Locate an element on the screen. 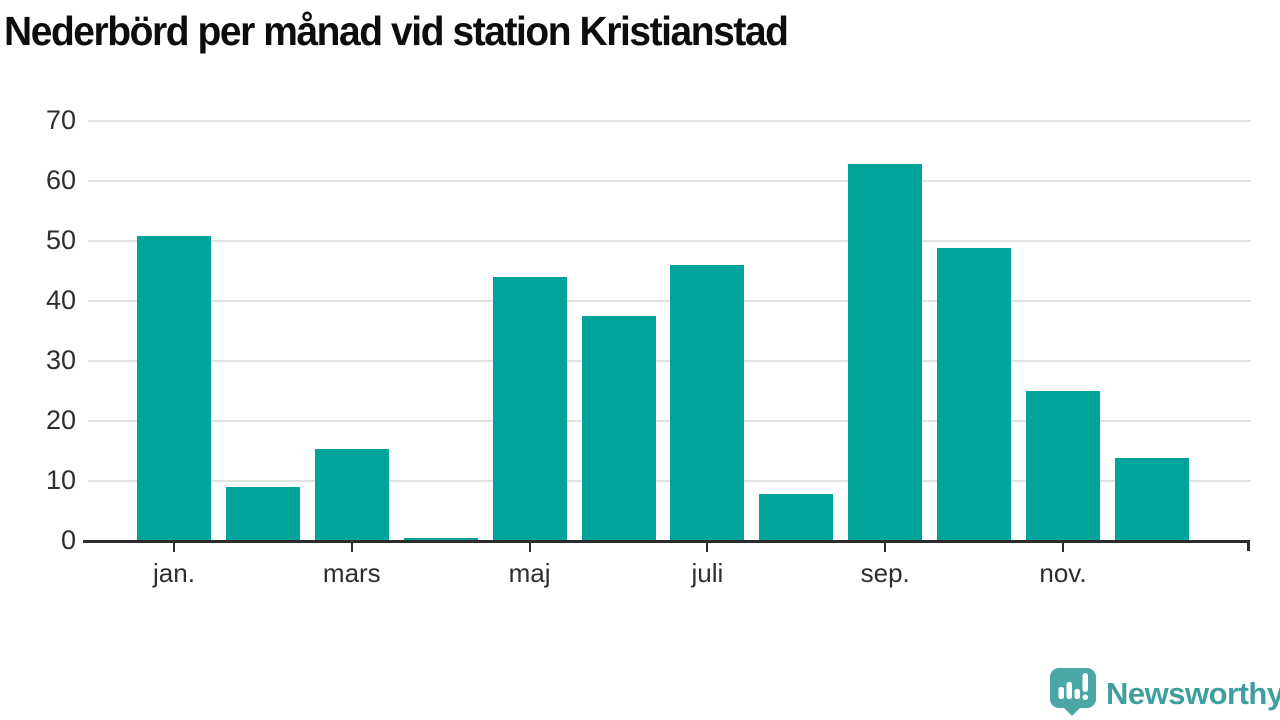 This screenshot has height=720, width=1280. x-axis-tick-label: jan. is located at coordinates (174, 573).